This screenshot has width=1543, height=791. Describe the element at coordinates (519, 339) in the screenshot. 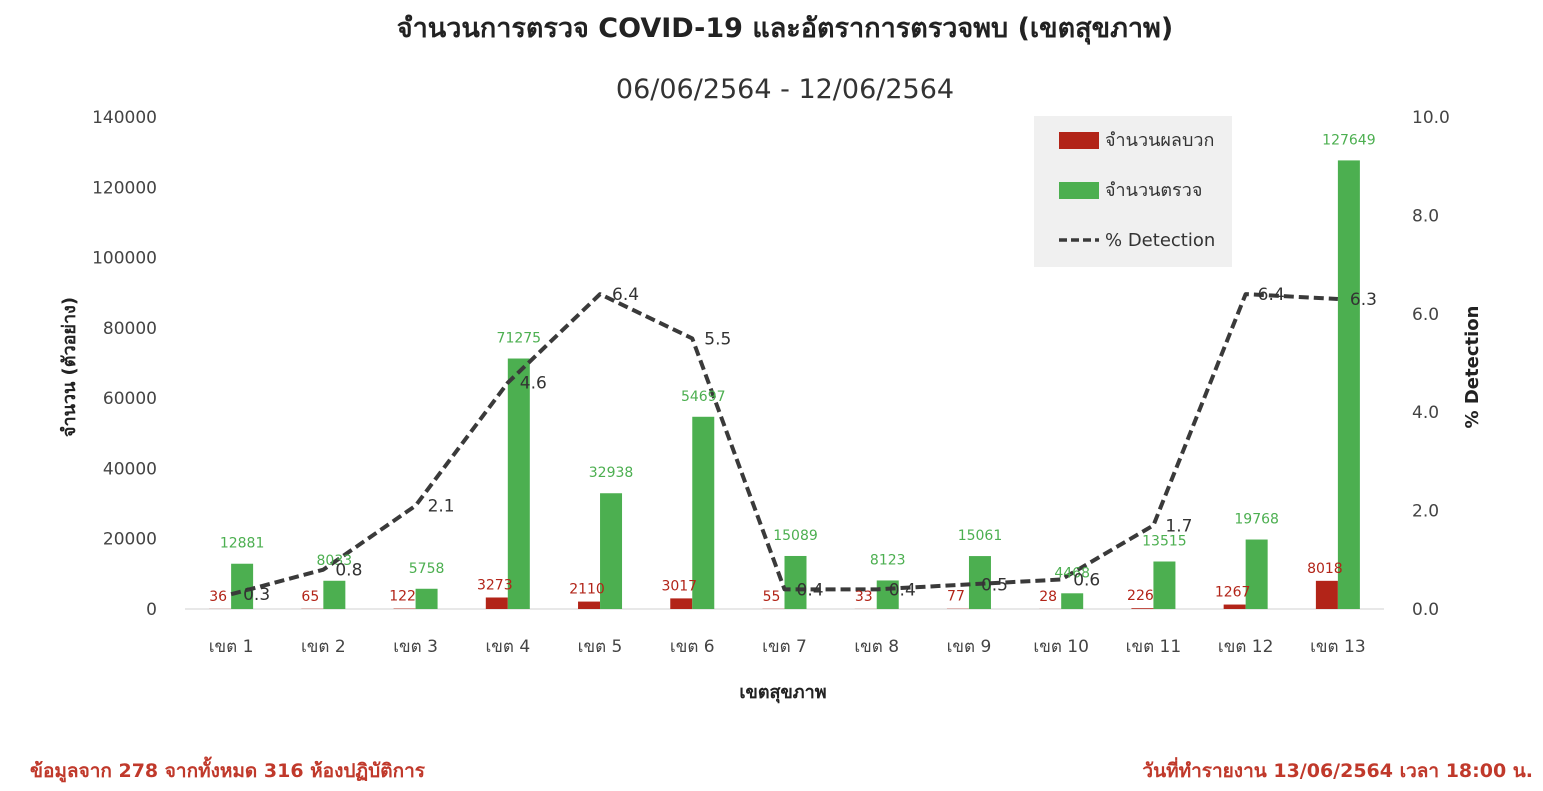

I see `label-tested: 71275` at that location.